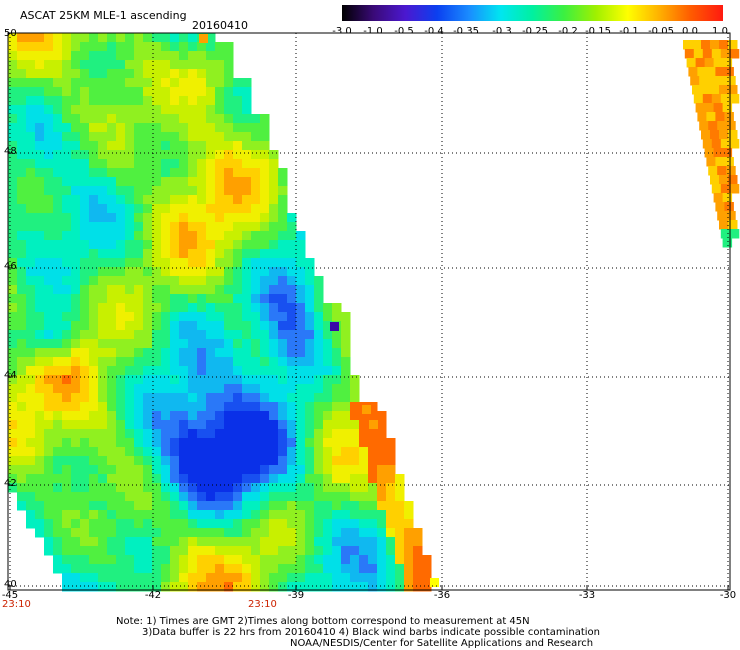  What do you see at coordinates (728, 595) in the screenshot?
I see `lon-label-m30: -30` at bounding box center [728, 595].